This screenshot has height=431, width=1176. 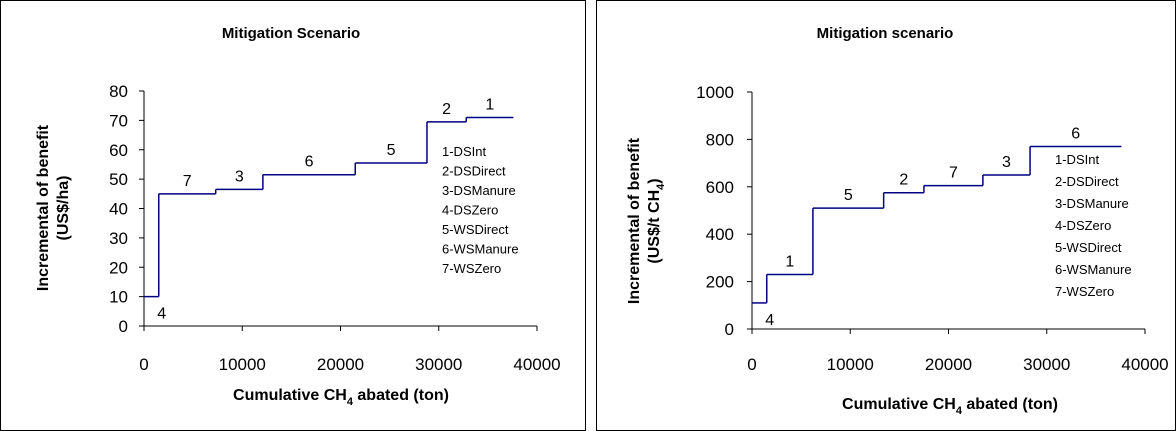 I want to click on y-tick-label: 1000, so click(x=715, y=92).